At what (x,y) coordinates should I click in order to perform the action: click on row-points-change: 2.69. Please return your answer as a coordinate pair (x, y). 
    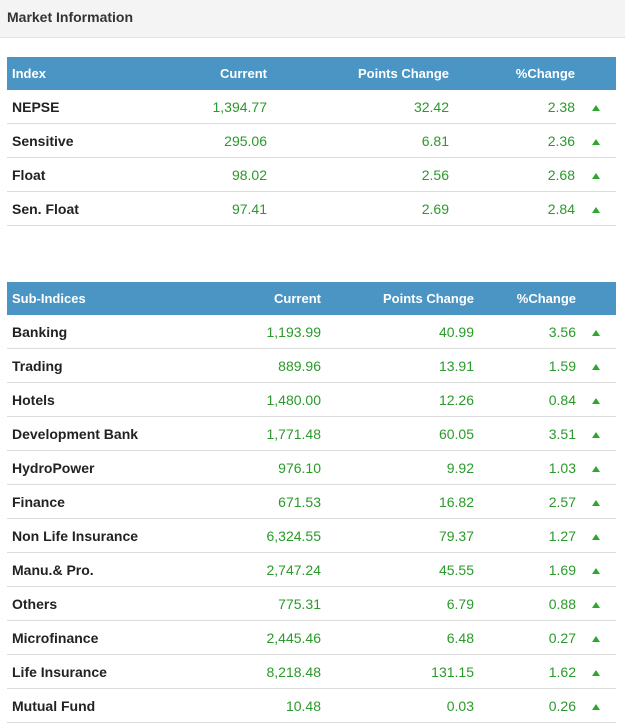
    Looking at the image, I should click on (358, 208).